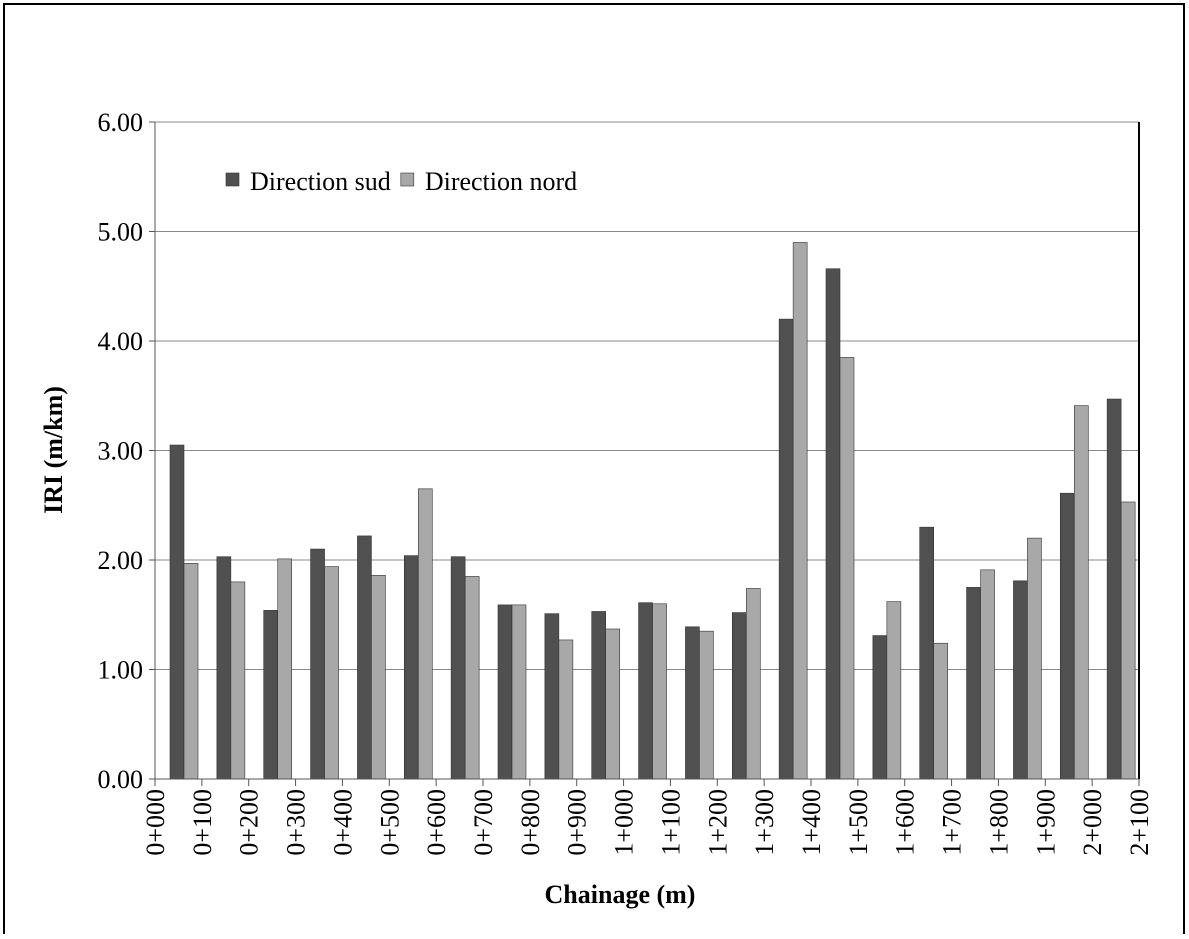  Describe the element at coordinates (121, 451) in the screenshot. I see `y-tick-label: 3.00` at that location.